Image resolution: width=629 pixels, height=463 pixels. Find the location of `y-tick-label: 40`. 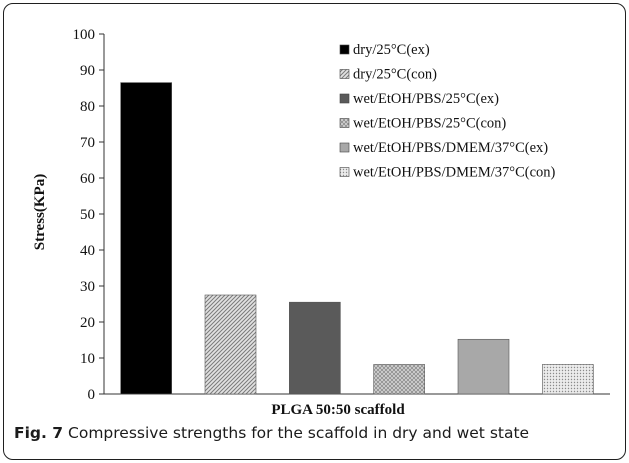

y-tick-label: 40 is located at coordinates (87, 251).